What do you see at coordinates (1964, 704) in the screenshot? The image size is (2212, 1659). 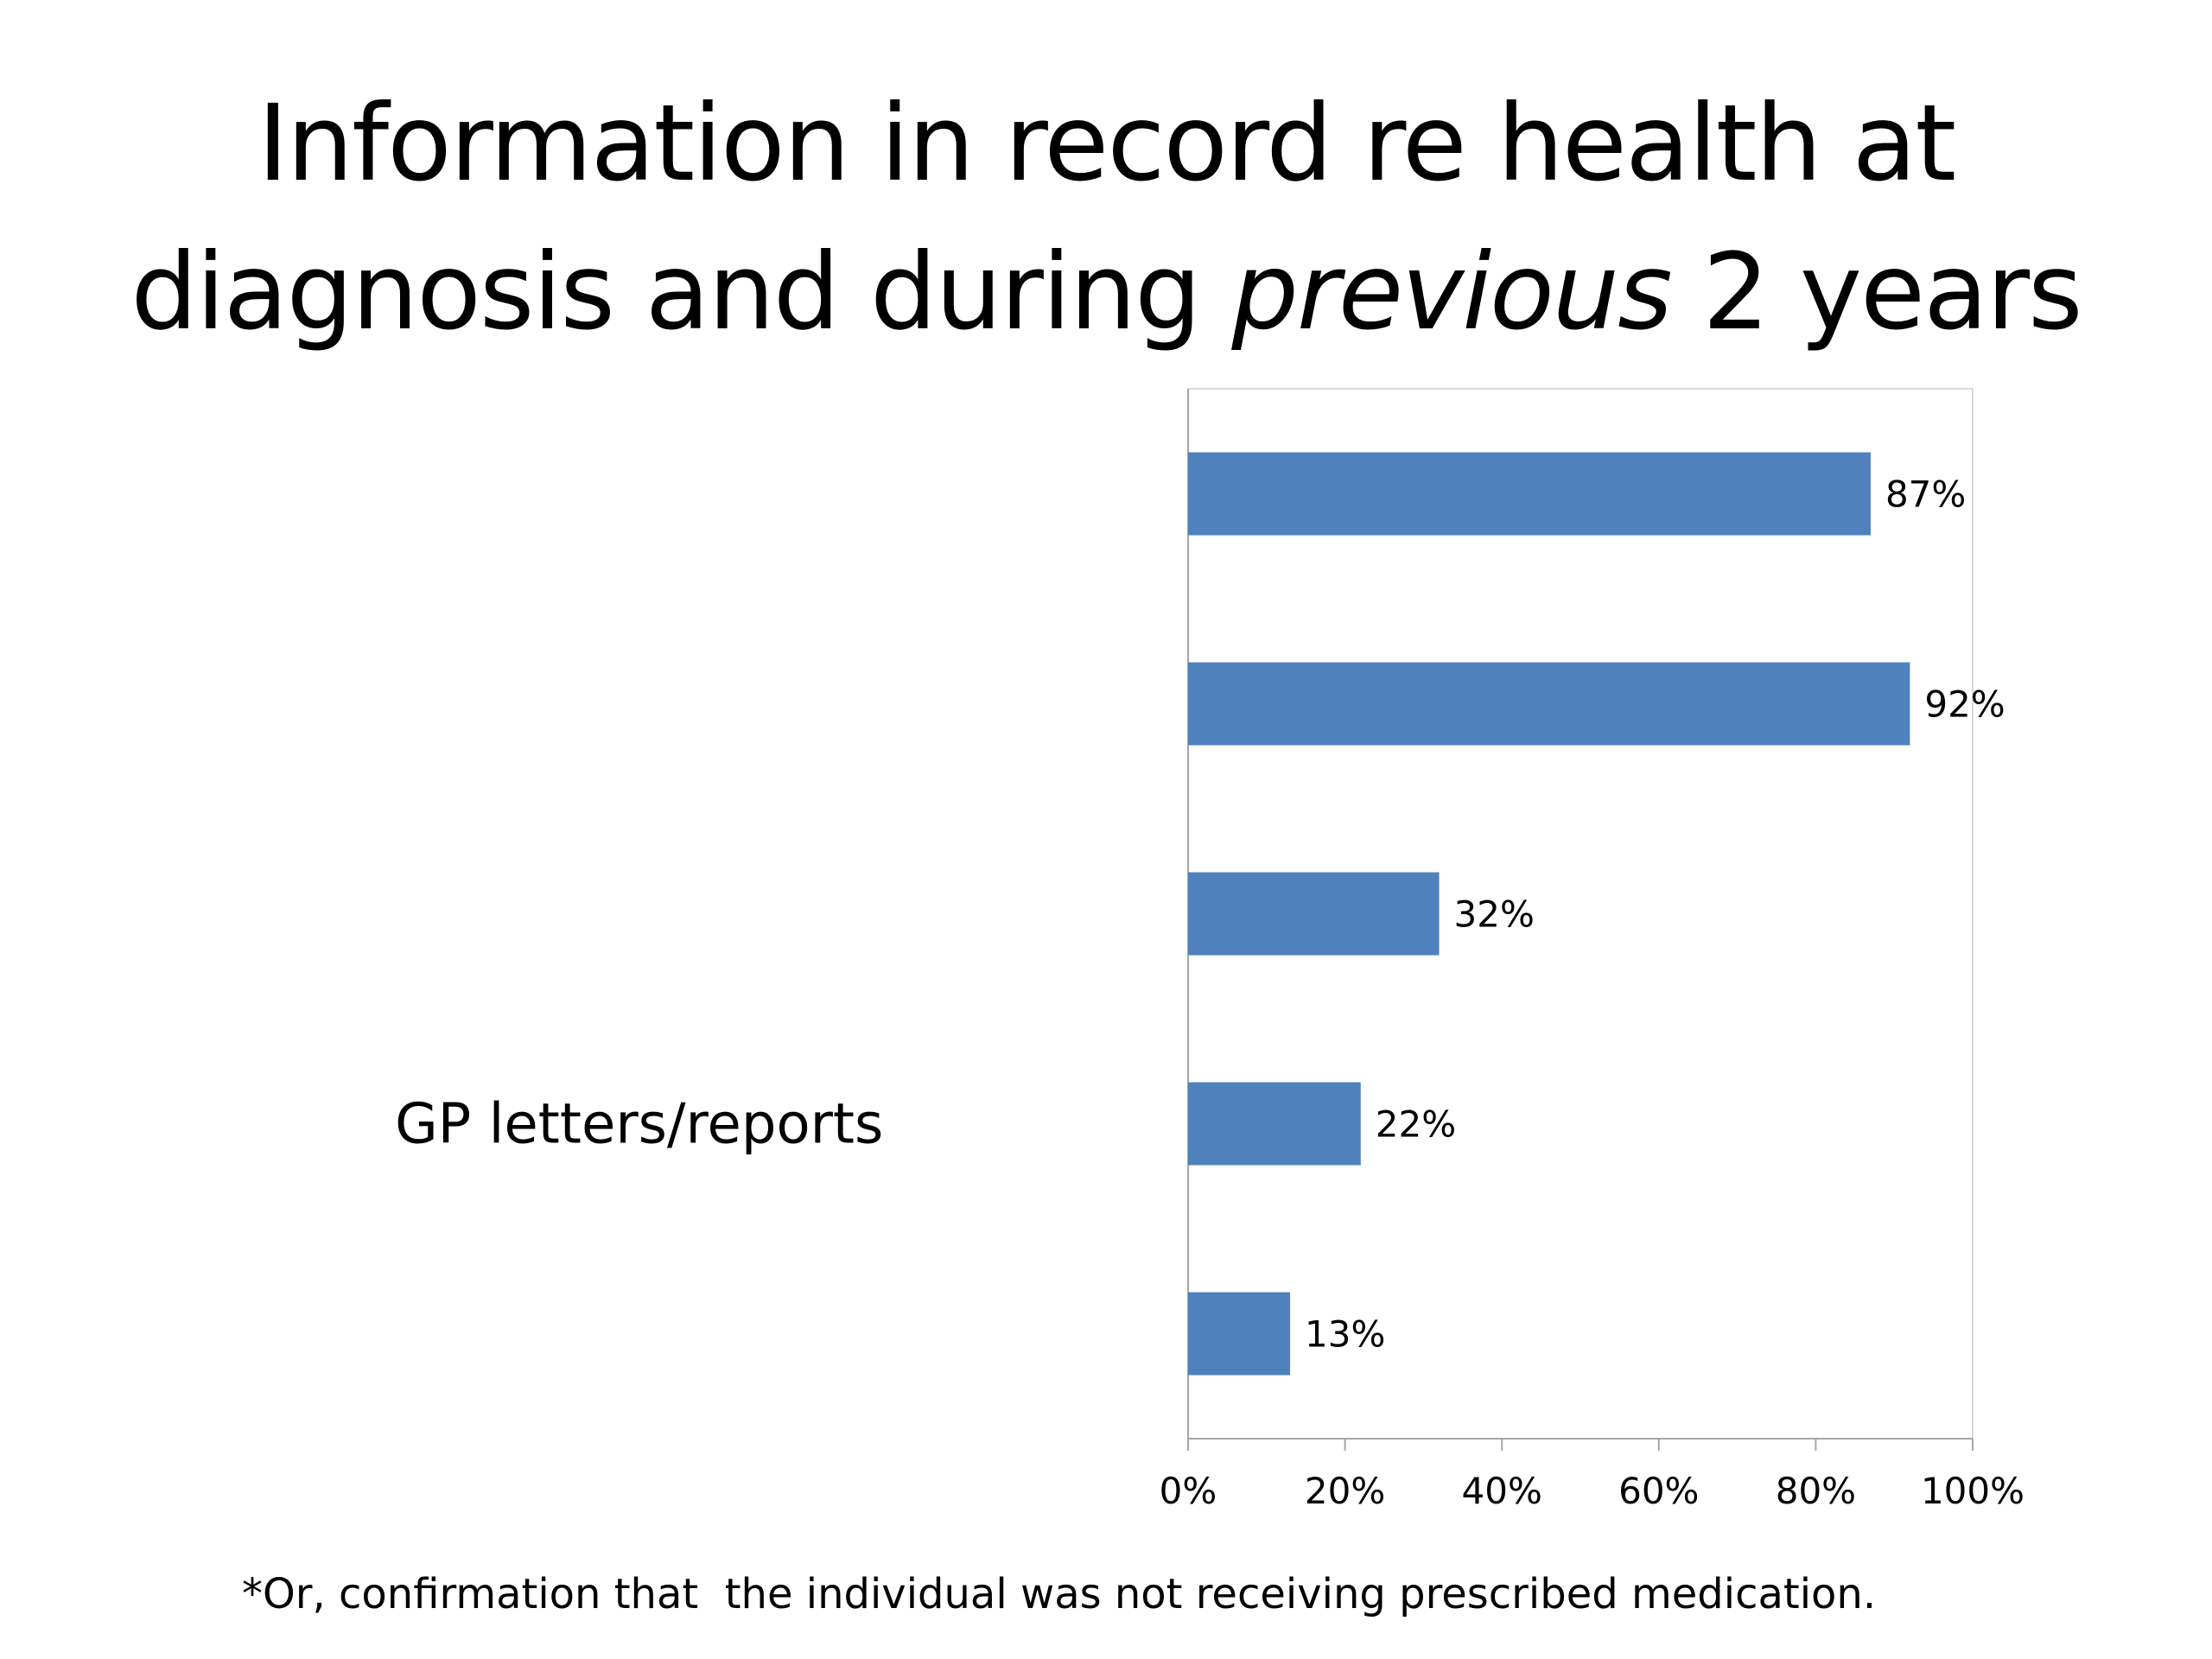 I see `data-label-2: 92%` at bounding box center [1964, 704].